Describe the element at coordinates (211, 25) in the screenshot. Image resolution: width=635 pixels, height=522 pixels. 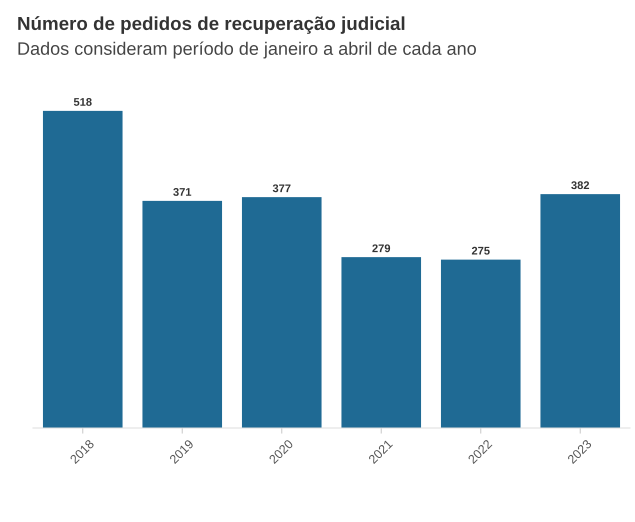
I see `chart-title: Número de pedidos de recuperação judicial` at that location.